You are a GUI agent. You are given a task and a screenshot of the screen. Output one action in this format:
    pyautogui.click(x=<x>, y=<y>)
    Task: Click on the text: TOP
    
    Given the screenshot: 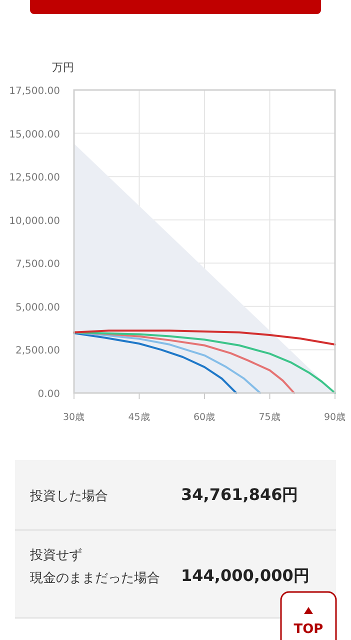 What is the action you would take?
    pyautogui.click(x=309, y=629)
    